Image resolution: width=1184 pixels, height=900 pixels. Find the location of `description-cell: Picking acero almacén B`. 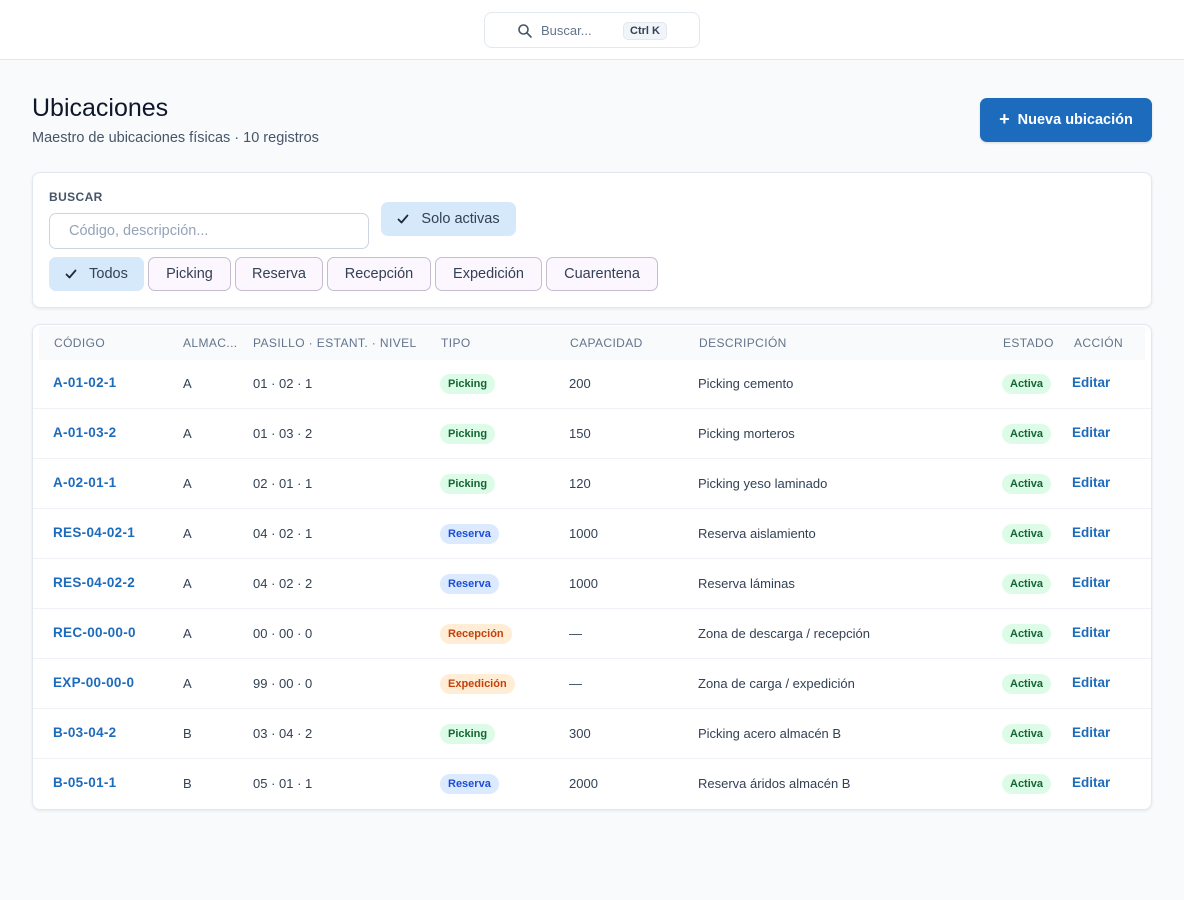

description-cell: Picking acero almacén B is located at coordinates (770, 733).